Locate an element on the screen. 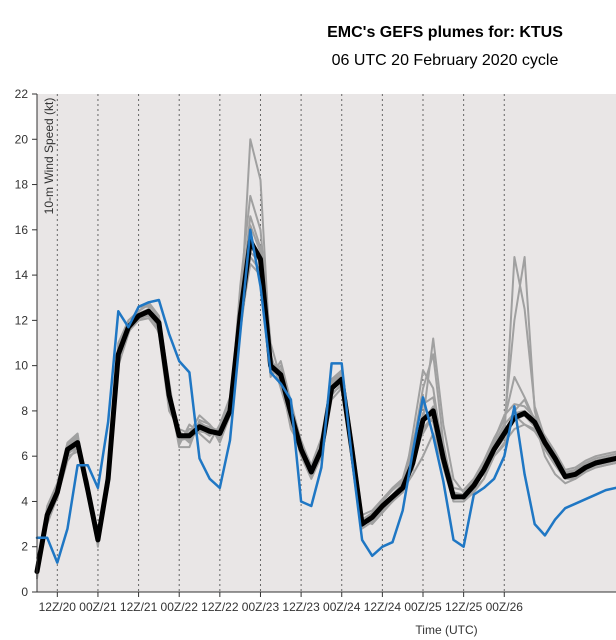 This screenshot has height=640, width=616. chart-title: EMC's GEFS plumes for: KTUS is located at coordinates (445, 32).